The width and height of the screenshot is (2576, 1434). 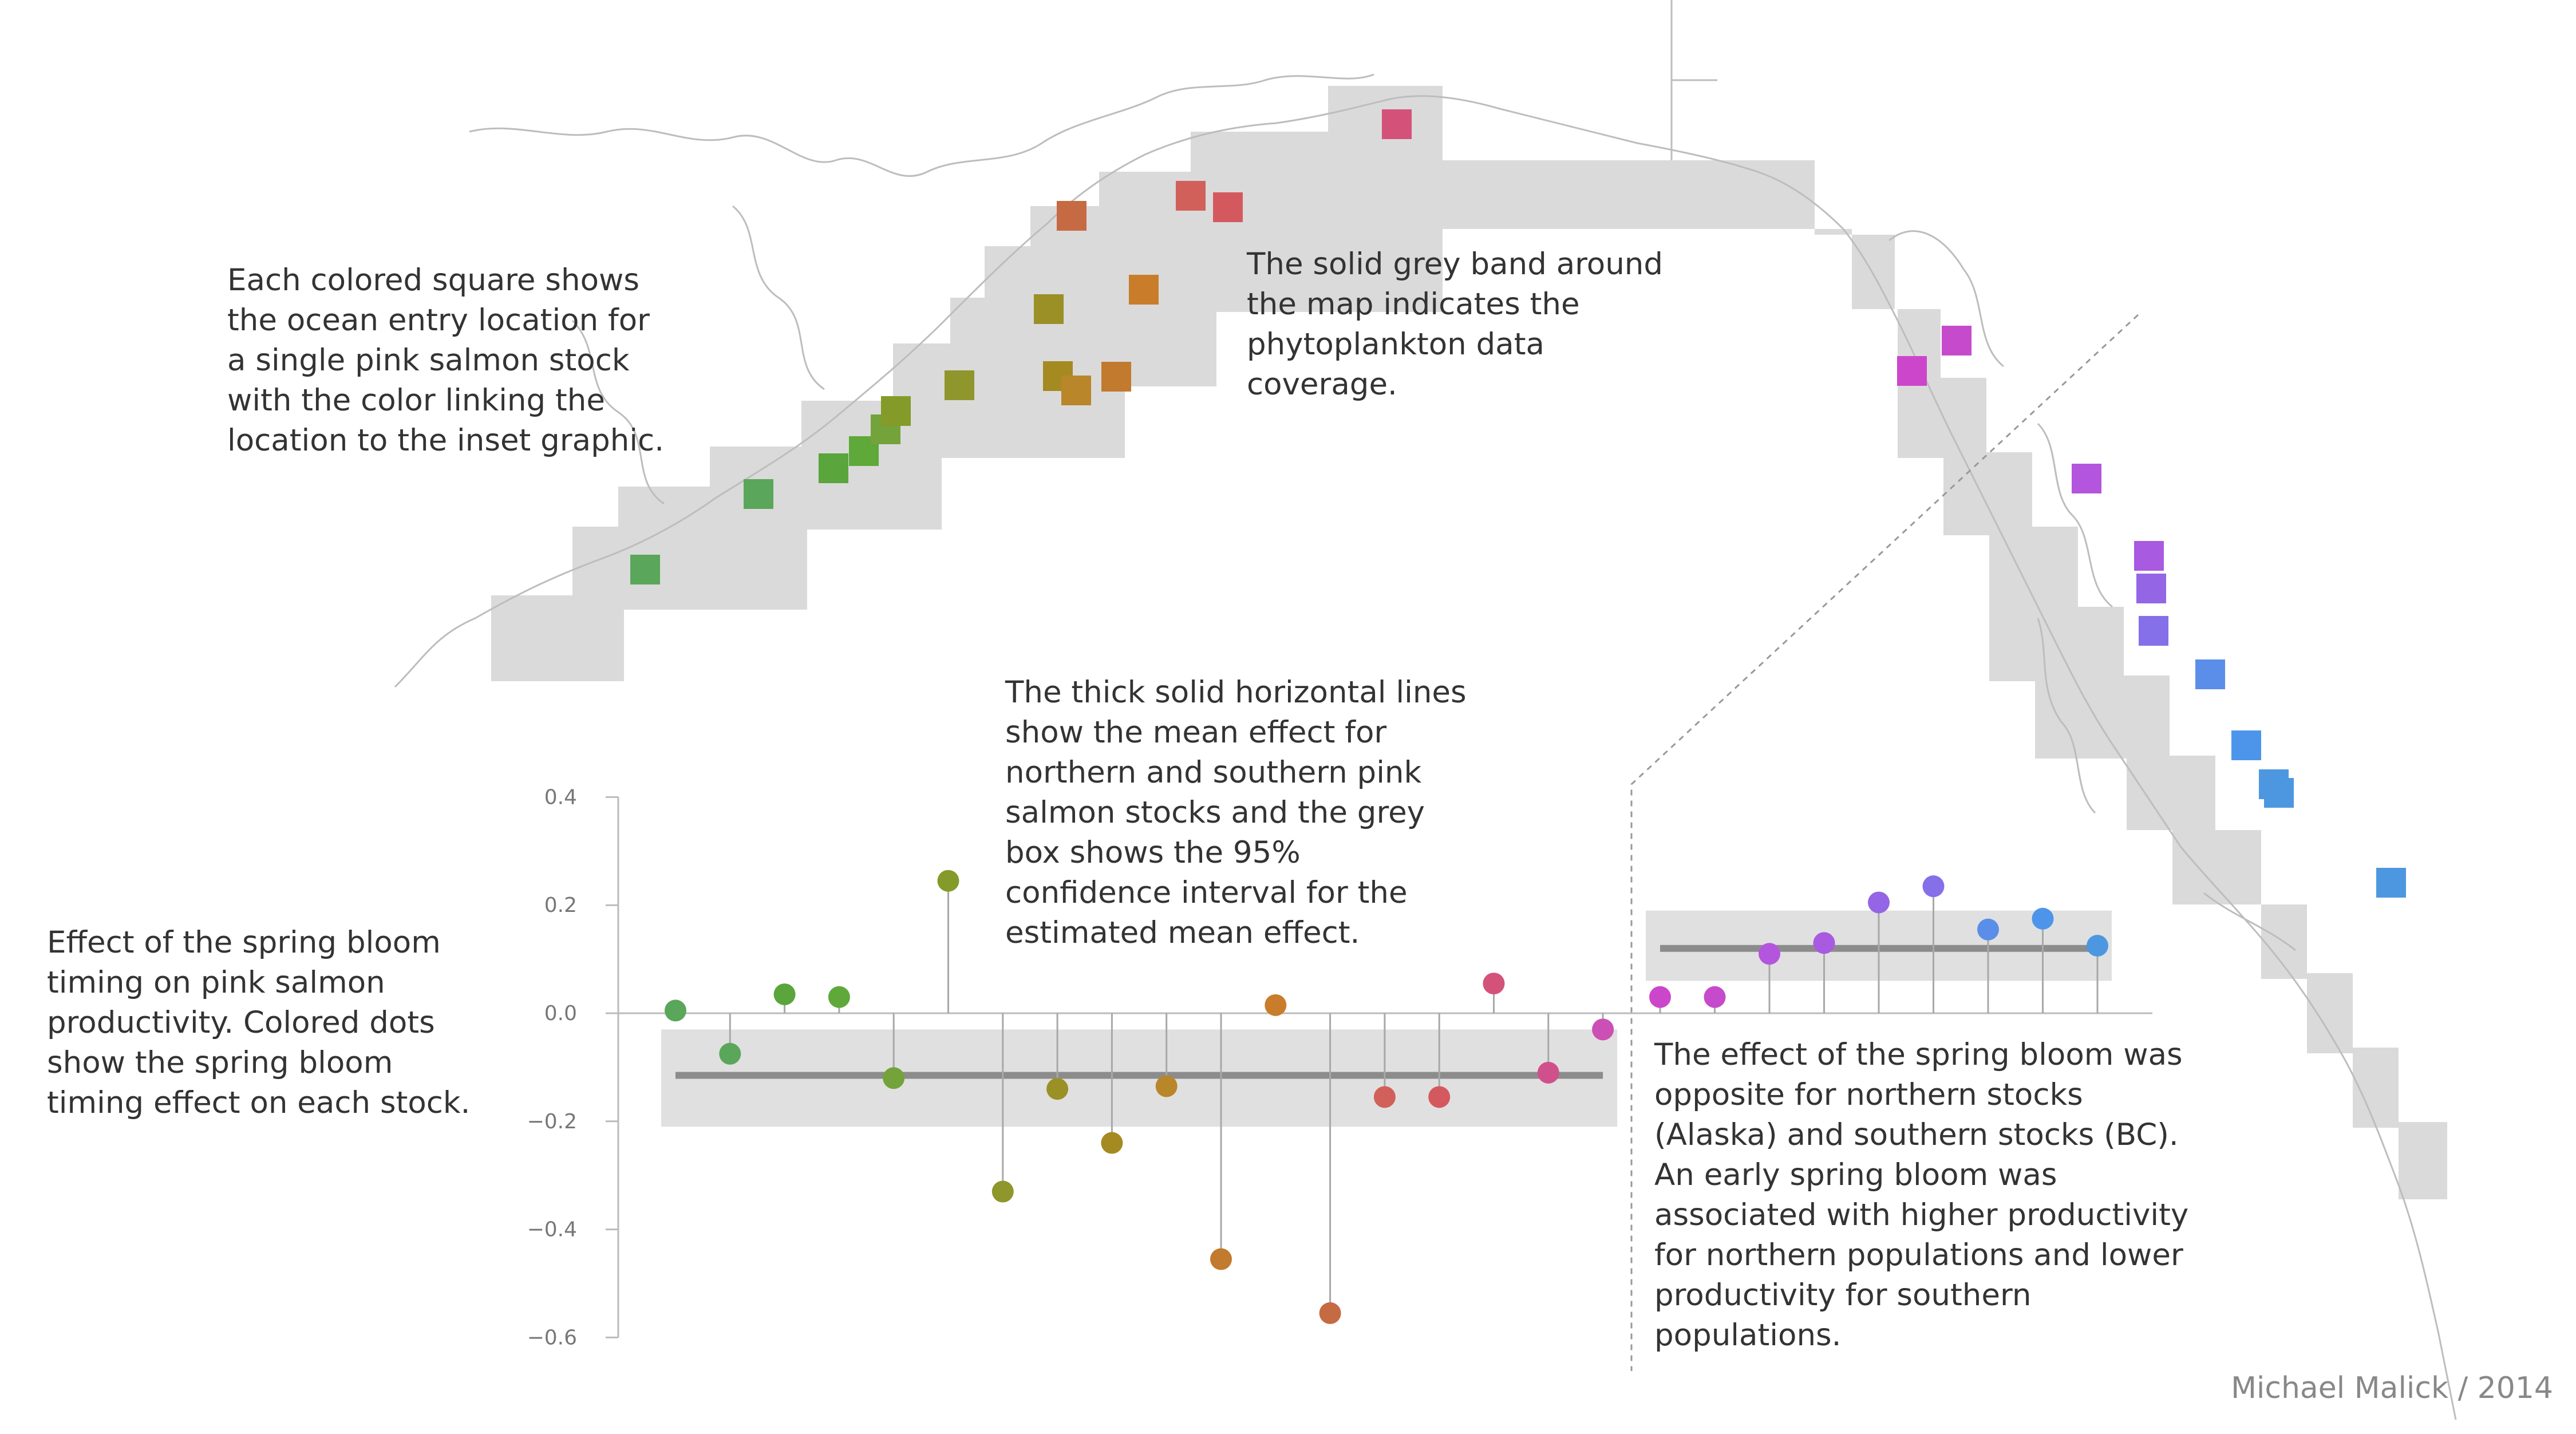 I want to click on y-tick-label: −0.2, so click(x=552, y=1121).